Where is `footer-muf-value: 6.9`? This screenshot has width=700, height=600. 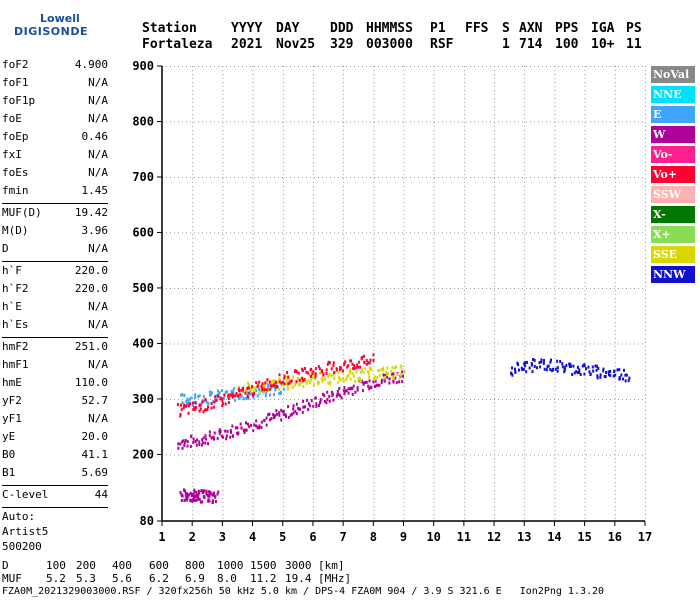 footer-muf-value: 6.9 is located at coordinates (195, 578).